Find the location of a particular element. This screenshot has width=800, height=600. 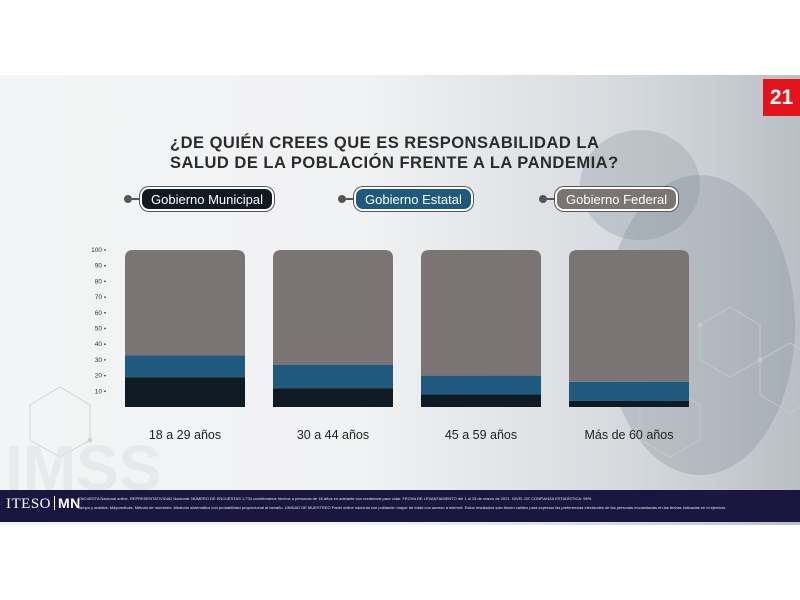

x-category-label-2: 30 a 44 años is located at coordinates (333, 435).